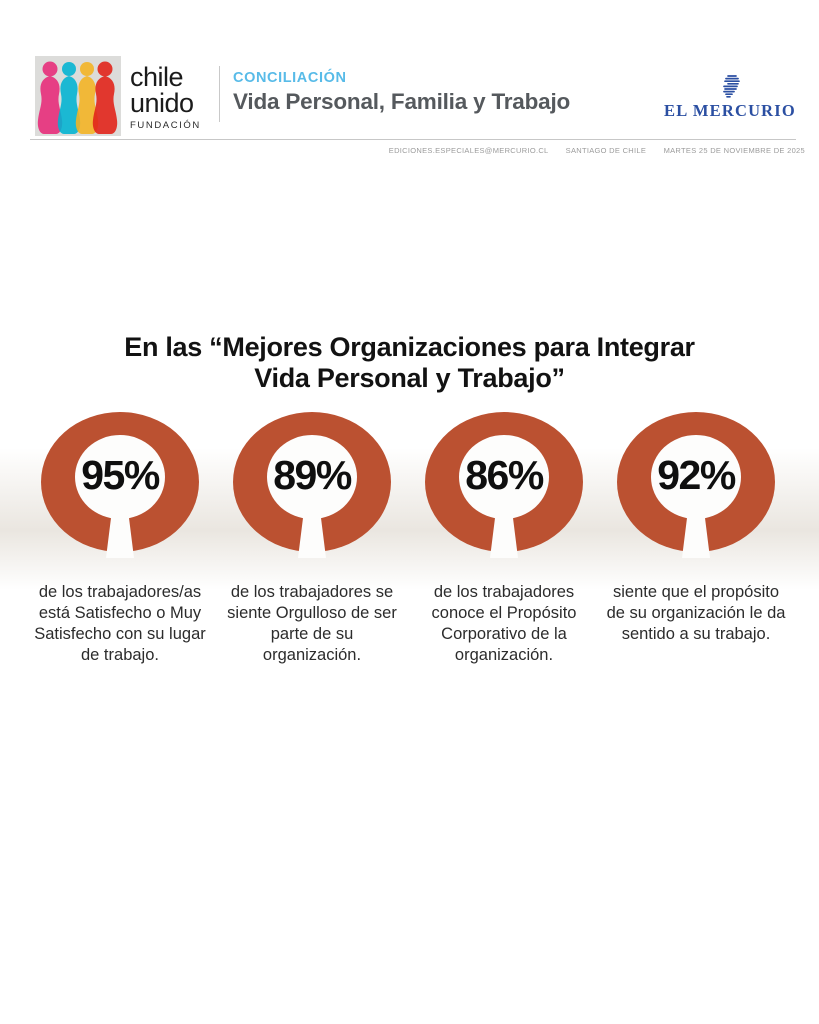  What do you see at coordinates (219, 94) in the screenshot?
I see `header-divider` at bounding box center [219, 94].